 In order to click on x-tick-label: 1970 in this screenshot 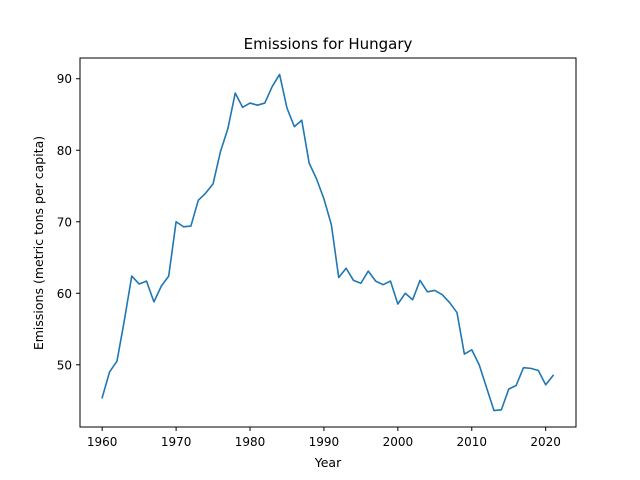, I will do `click(176, 442)`.